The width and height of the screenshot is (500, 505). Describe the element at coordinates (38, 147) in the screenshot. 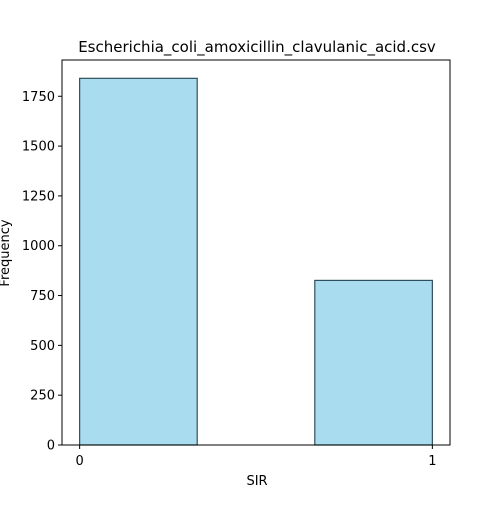

I see `y-tick-label: 1500` at that location.